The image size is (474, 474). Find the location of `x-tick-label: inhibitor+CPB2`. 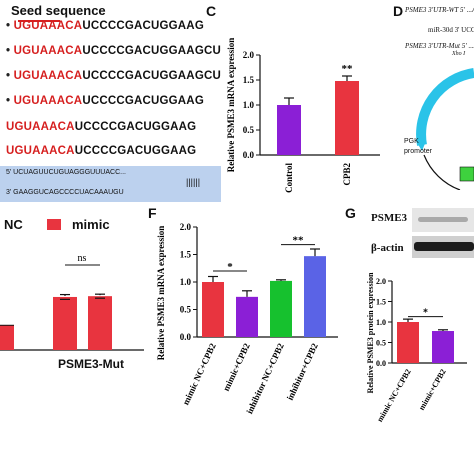

x-tick-label: inhibitor+CPB2 is located at coordinates (302, 371).